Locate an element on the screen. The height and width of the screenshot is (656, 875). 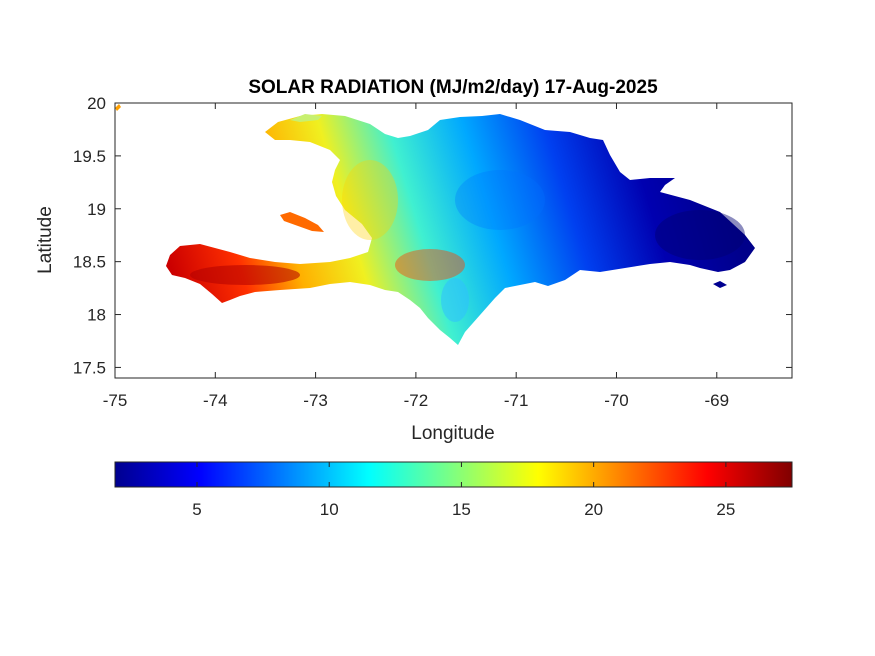
heat-blob-enriquillo is located at coordinates (430, 265).